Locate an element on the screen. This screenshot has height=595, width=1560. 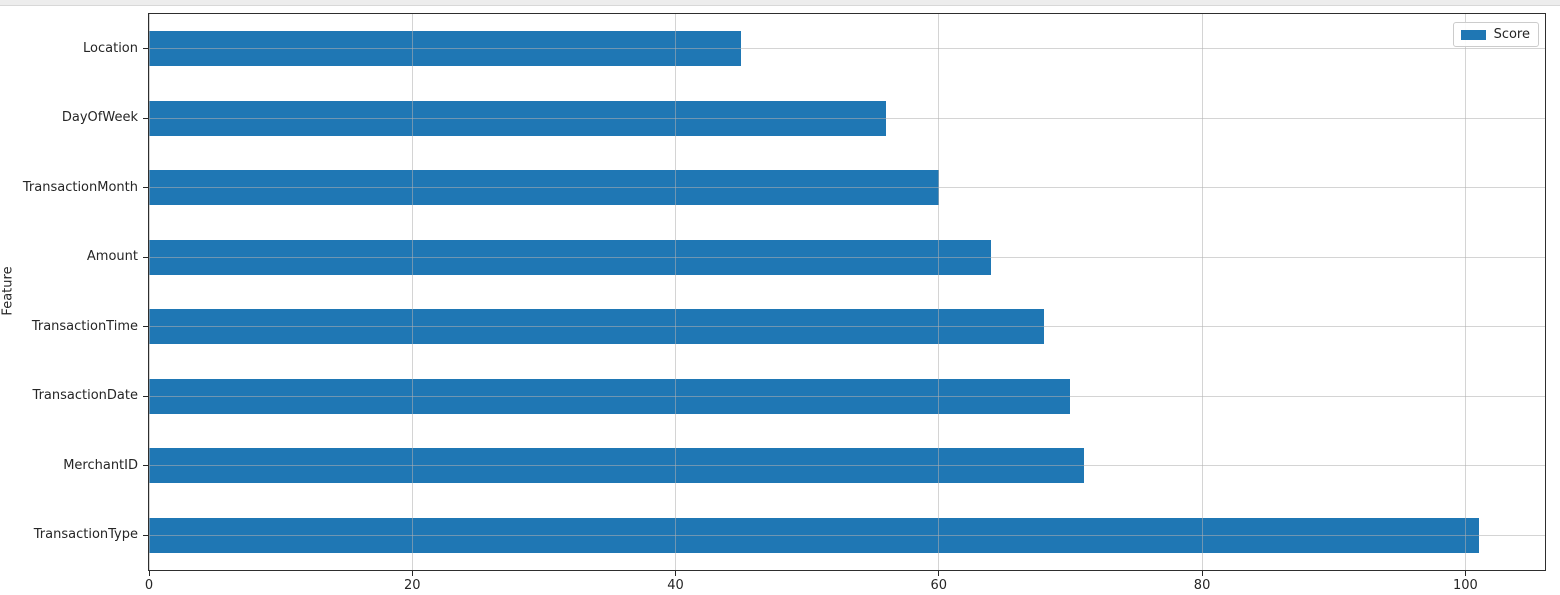
y-tick-mark-dayofweek is located at coordinates (145, 118).